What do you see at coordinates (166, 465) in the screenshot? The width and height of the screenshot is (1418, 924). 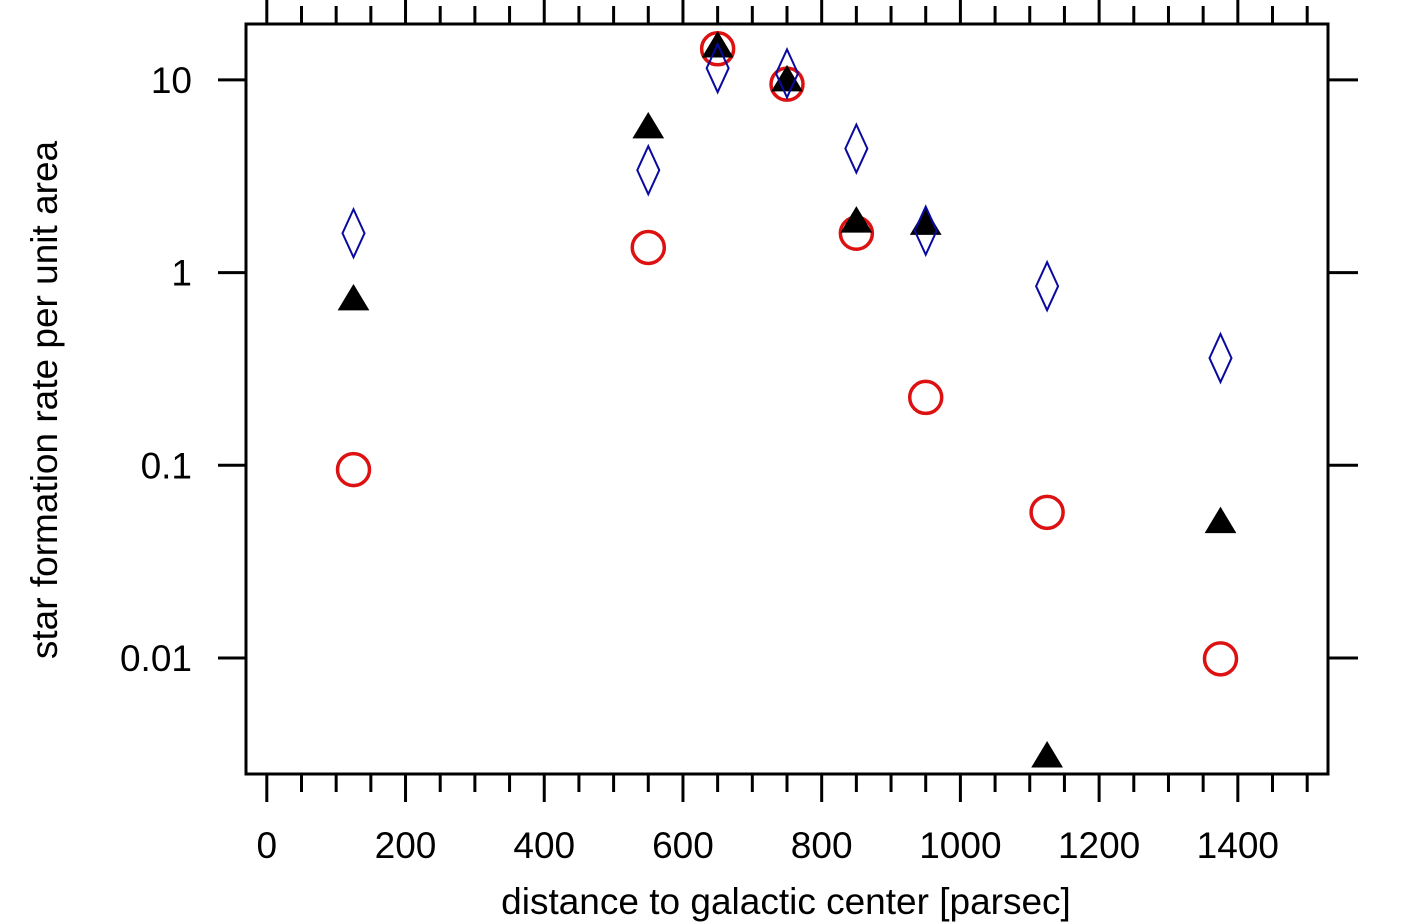 I see `y-tick-label: 0.1` at bounding box center [166, 465].